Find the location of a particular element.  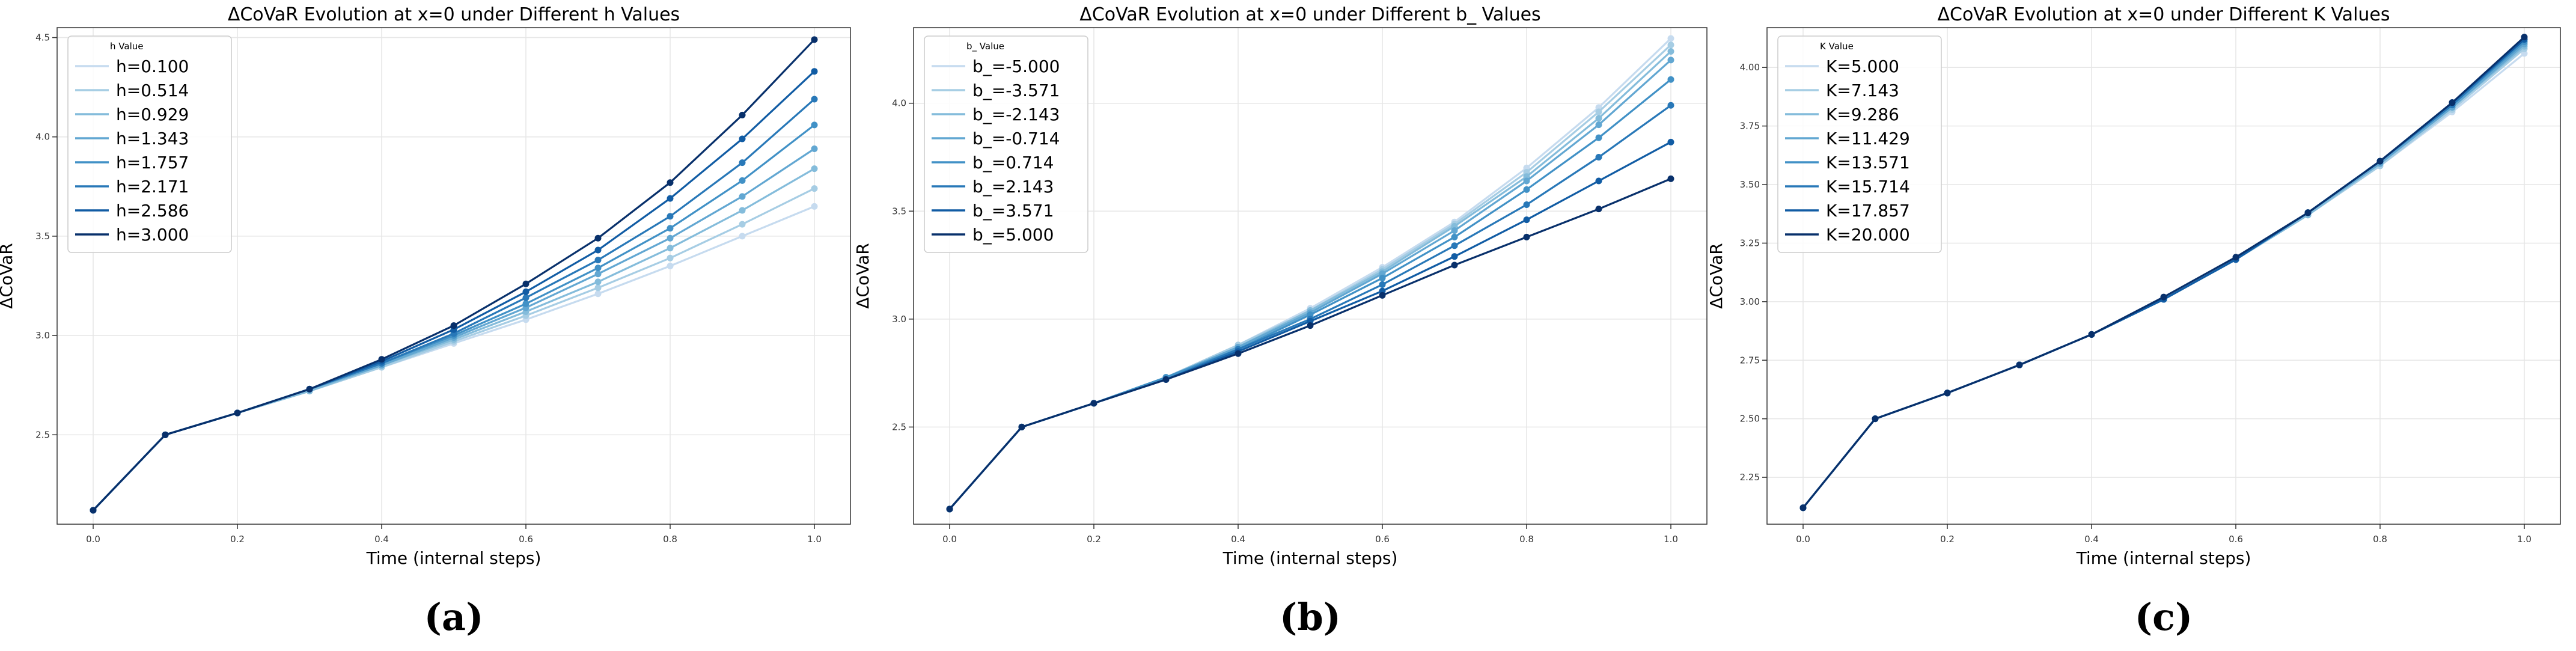

y-tick-label: 4.00 is located at coordinates (1750, 68).